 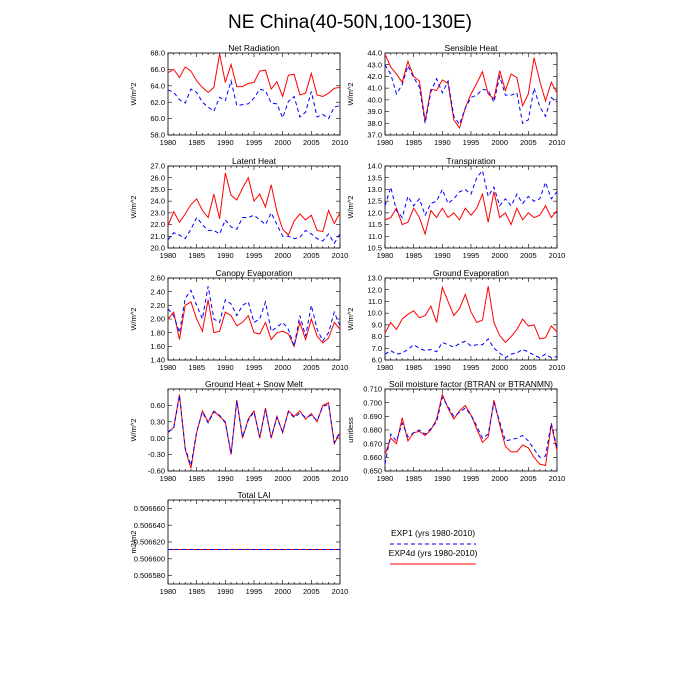 I want to click on y-tick-label: 8.0, so click(x=377, y=336).